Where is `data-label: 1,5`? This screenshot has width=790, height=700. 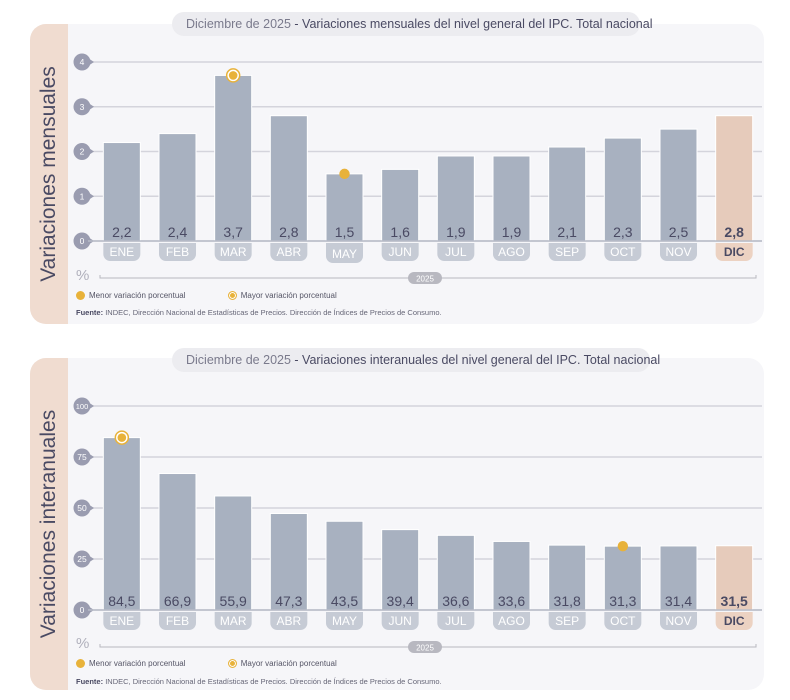 data-label: 1,5 is located at coordinates (345, 232).